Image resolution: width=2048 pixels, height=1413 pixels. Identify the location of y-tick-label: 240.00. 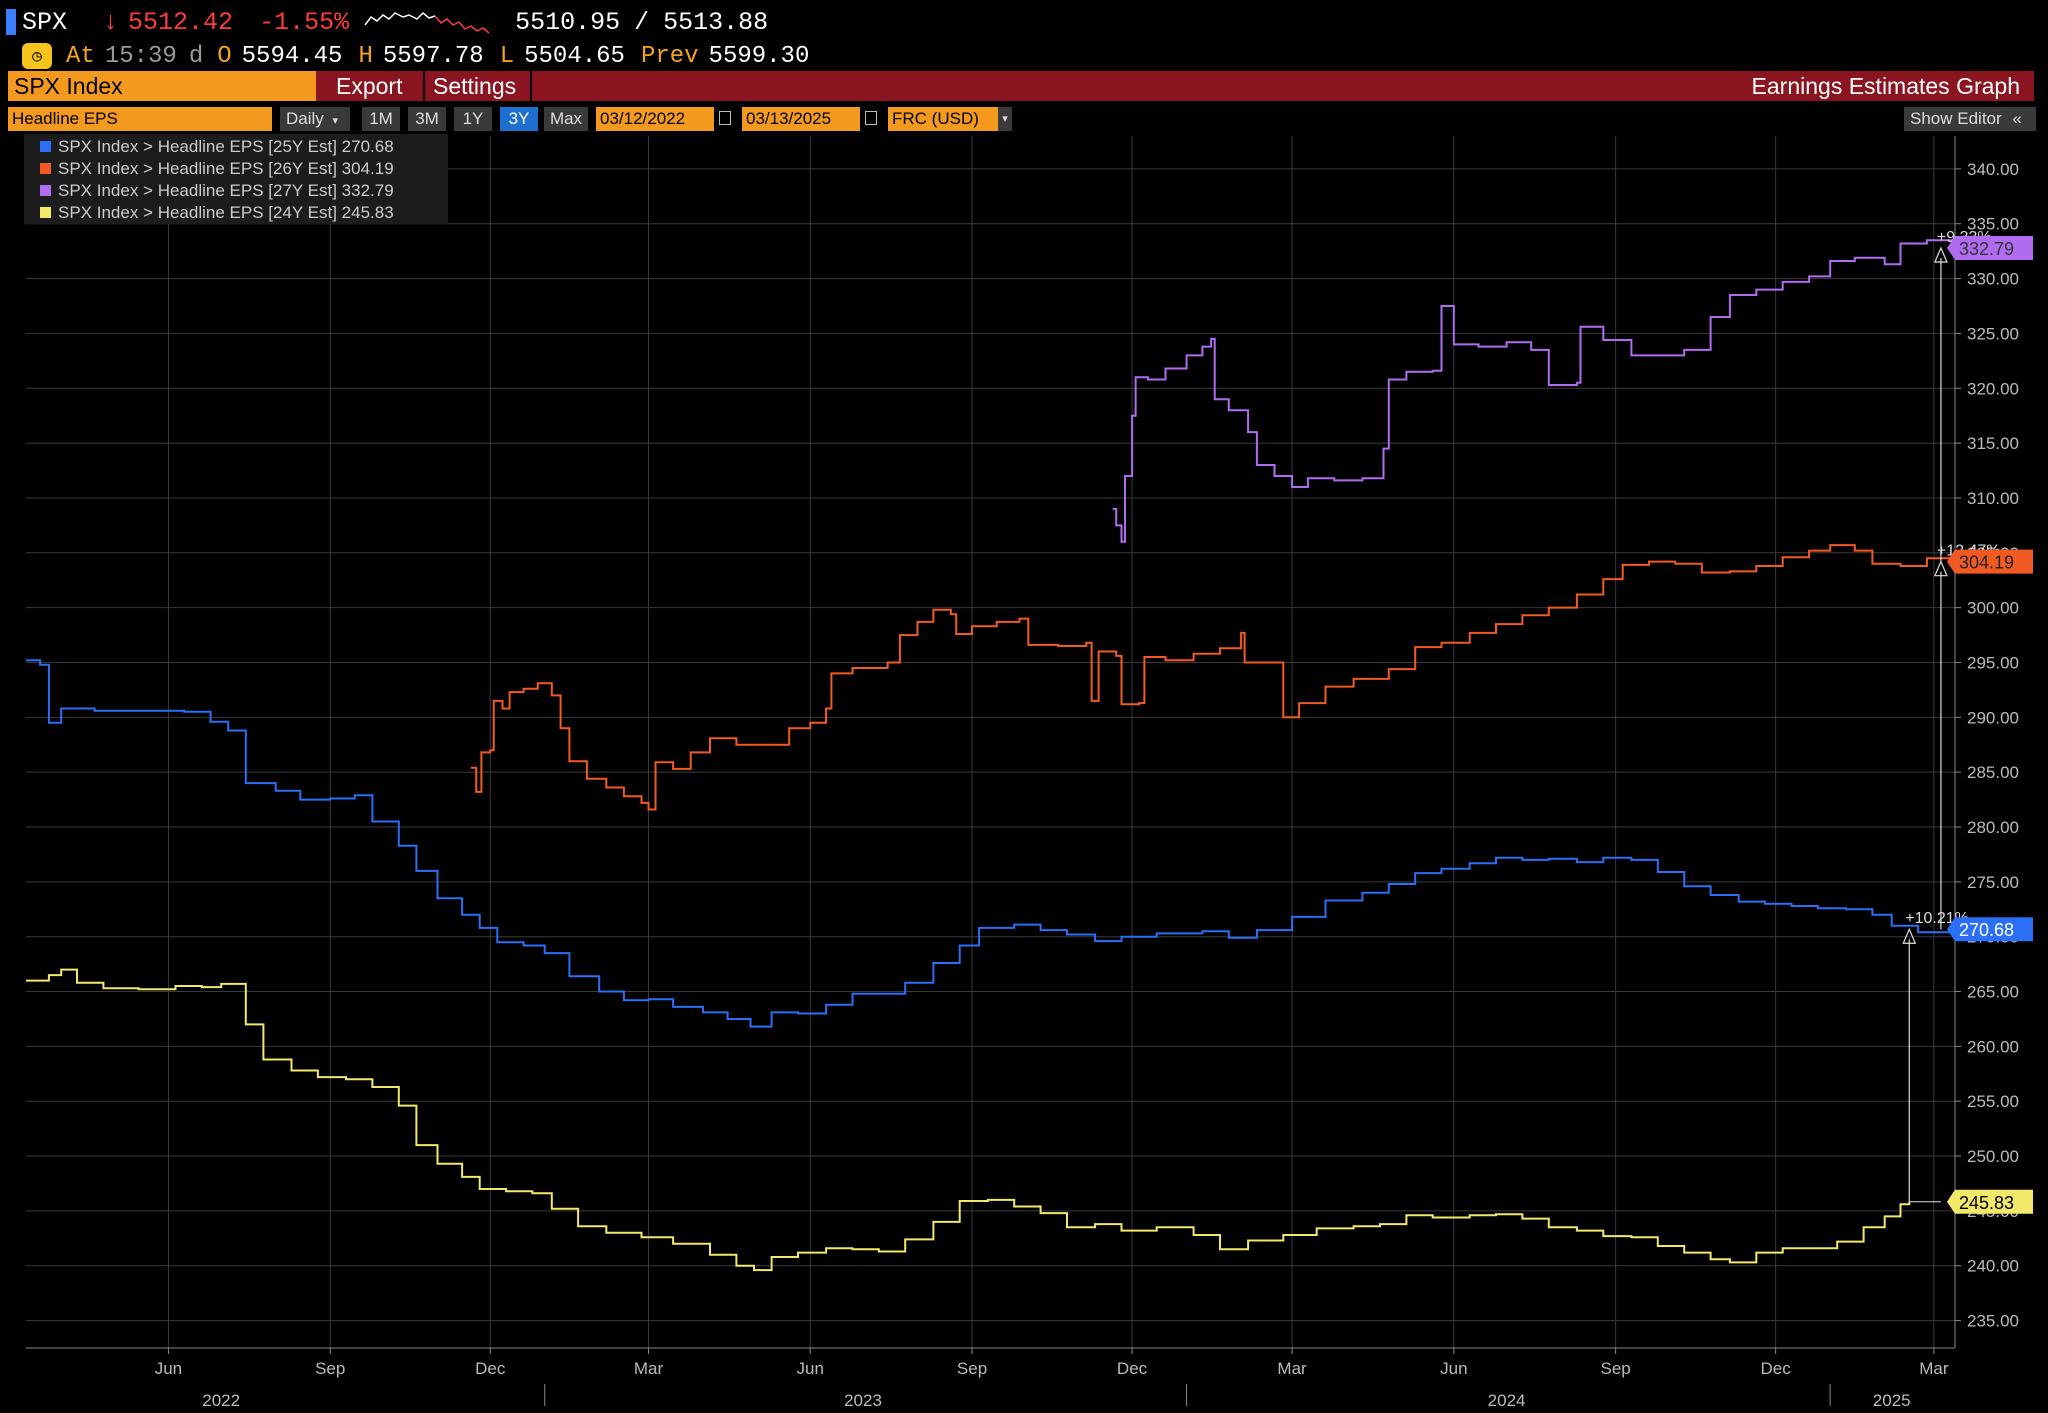
(1993, 1266).